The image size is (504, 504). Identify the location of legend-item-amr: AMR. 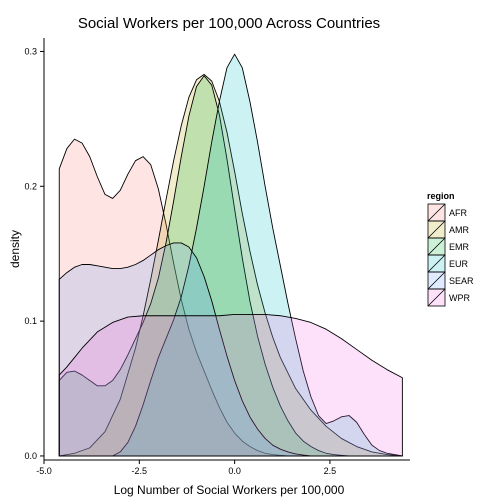
(448, 229).